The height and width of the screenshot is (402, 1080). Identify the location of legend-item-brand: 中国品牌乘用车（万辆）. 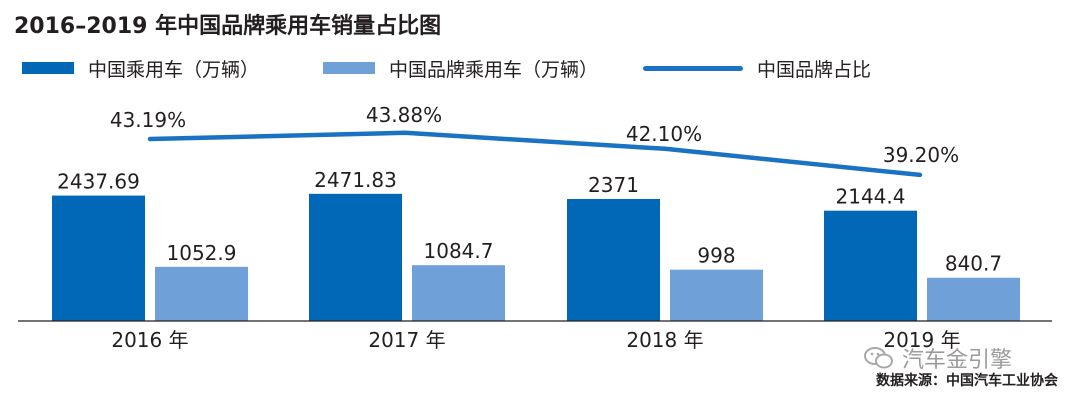
(460, 68).